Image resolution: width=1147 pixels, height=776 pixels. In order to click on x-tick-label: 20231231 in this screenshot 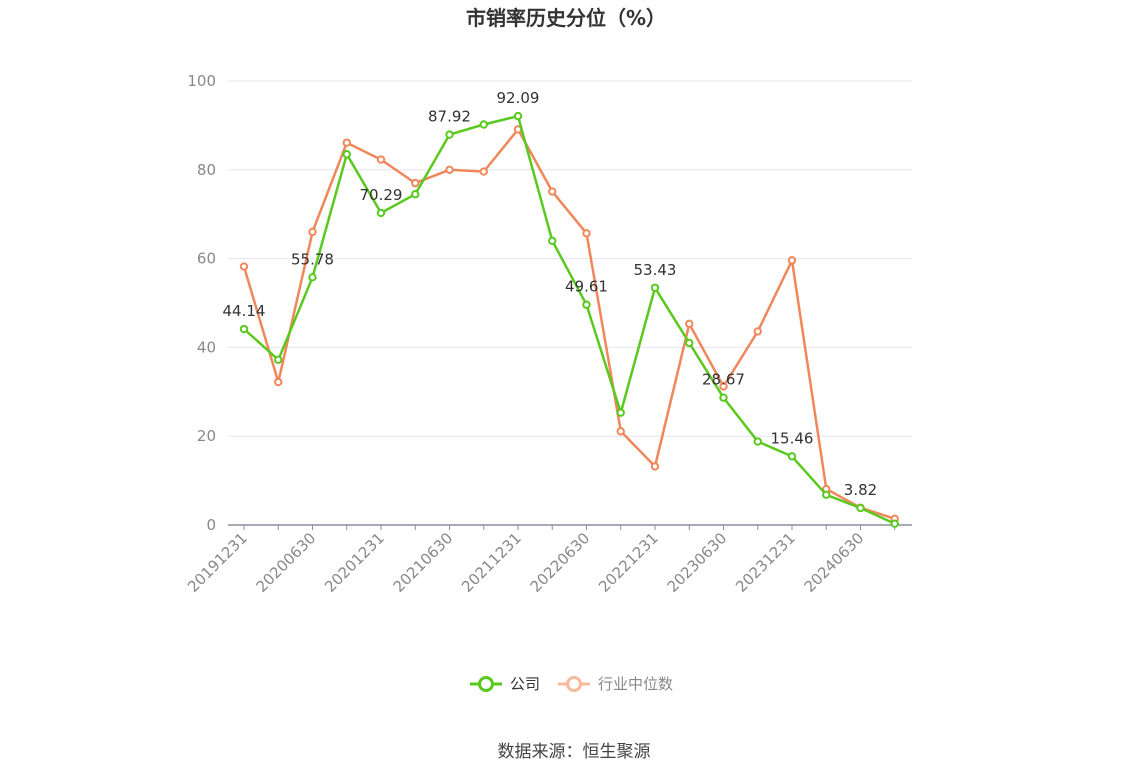, I will do `click(765, 562)`.